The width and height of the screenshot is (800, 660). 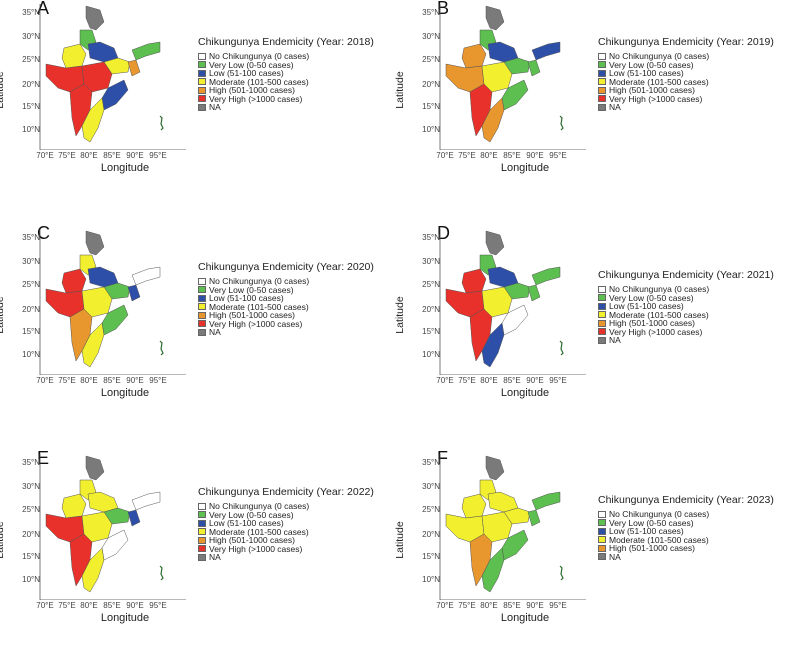 I want to click on region-south-e, so click(x=493, y=120).